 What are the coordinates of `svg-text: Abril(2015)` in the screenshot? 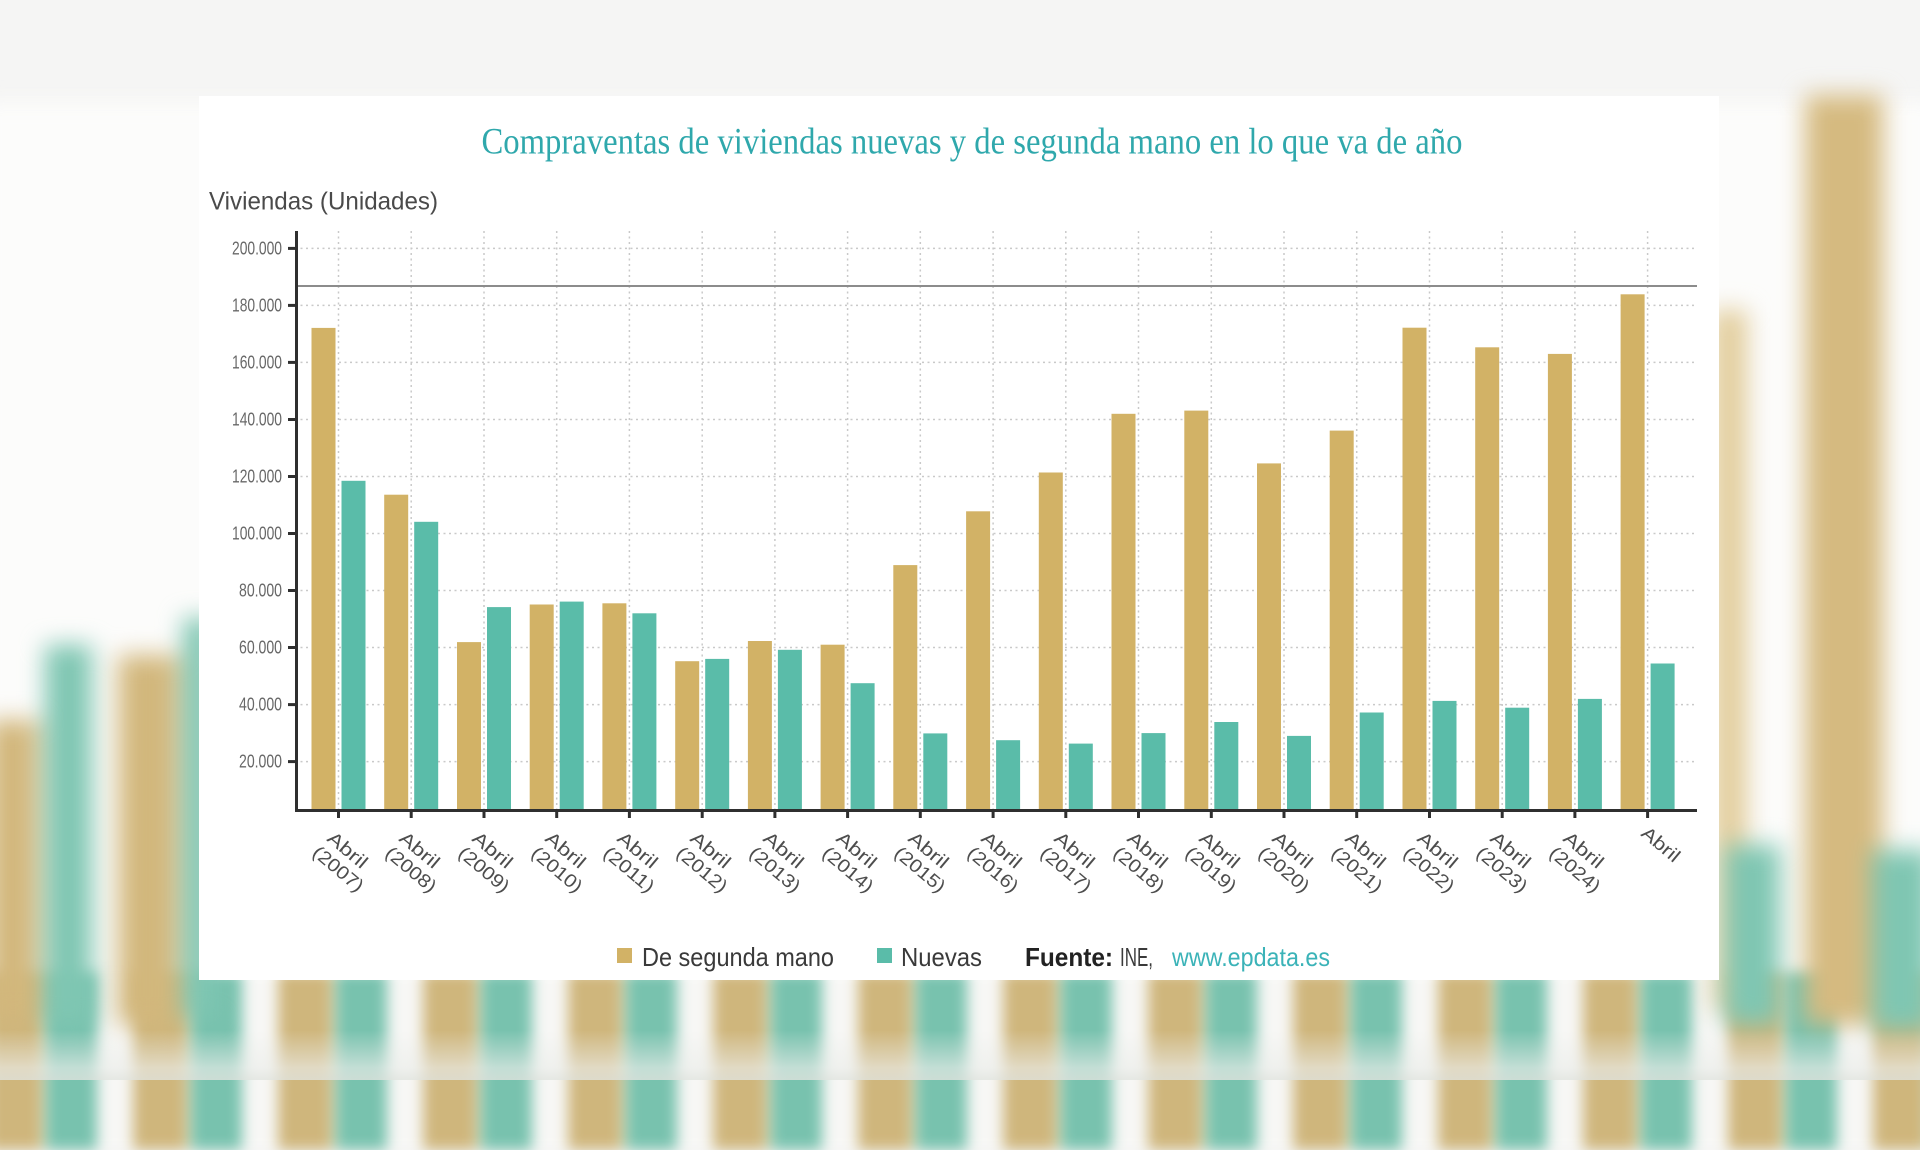 It's located at (926, 861).